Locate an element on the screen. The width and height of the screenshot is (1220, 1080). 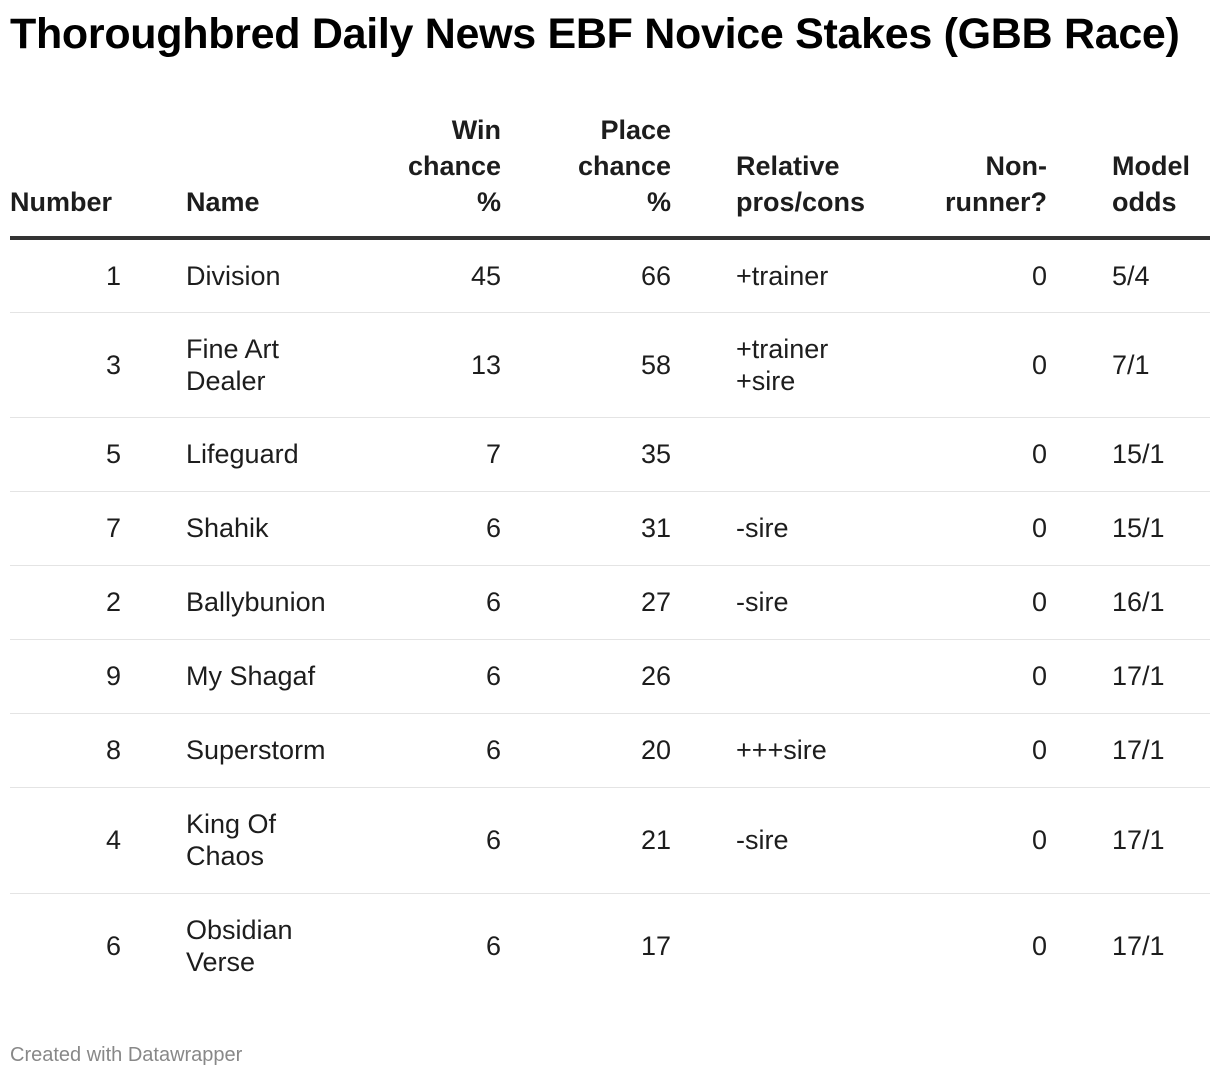
cell-relative: +++sire is located at coordinates (821, 750).